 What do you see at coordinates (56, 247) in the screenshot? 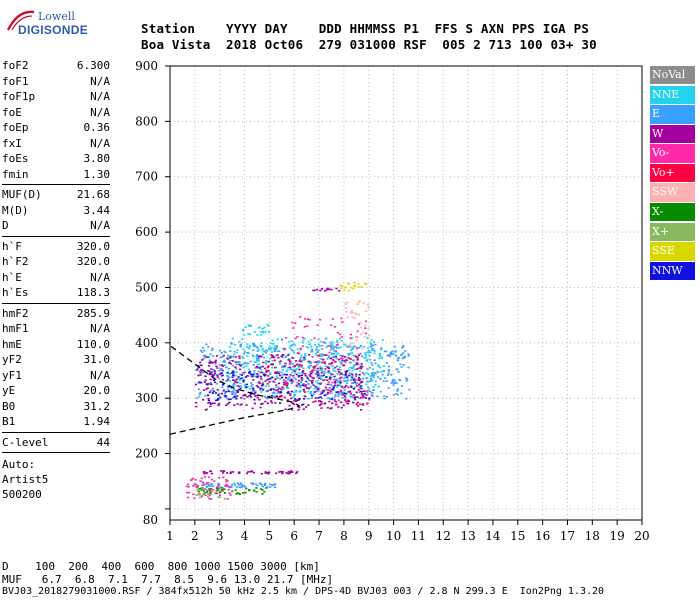
I see `param-row: h`F 320.0` at bounding box center [56, 247].